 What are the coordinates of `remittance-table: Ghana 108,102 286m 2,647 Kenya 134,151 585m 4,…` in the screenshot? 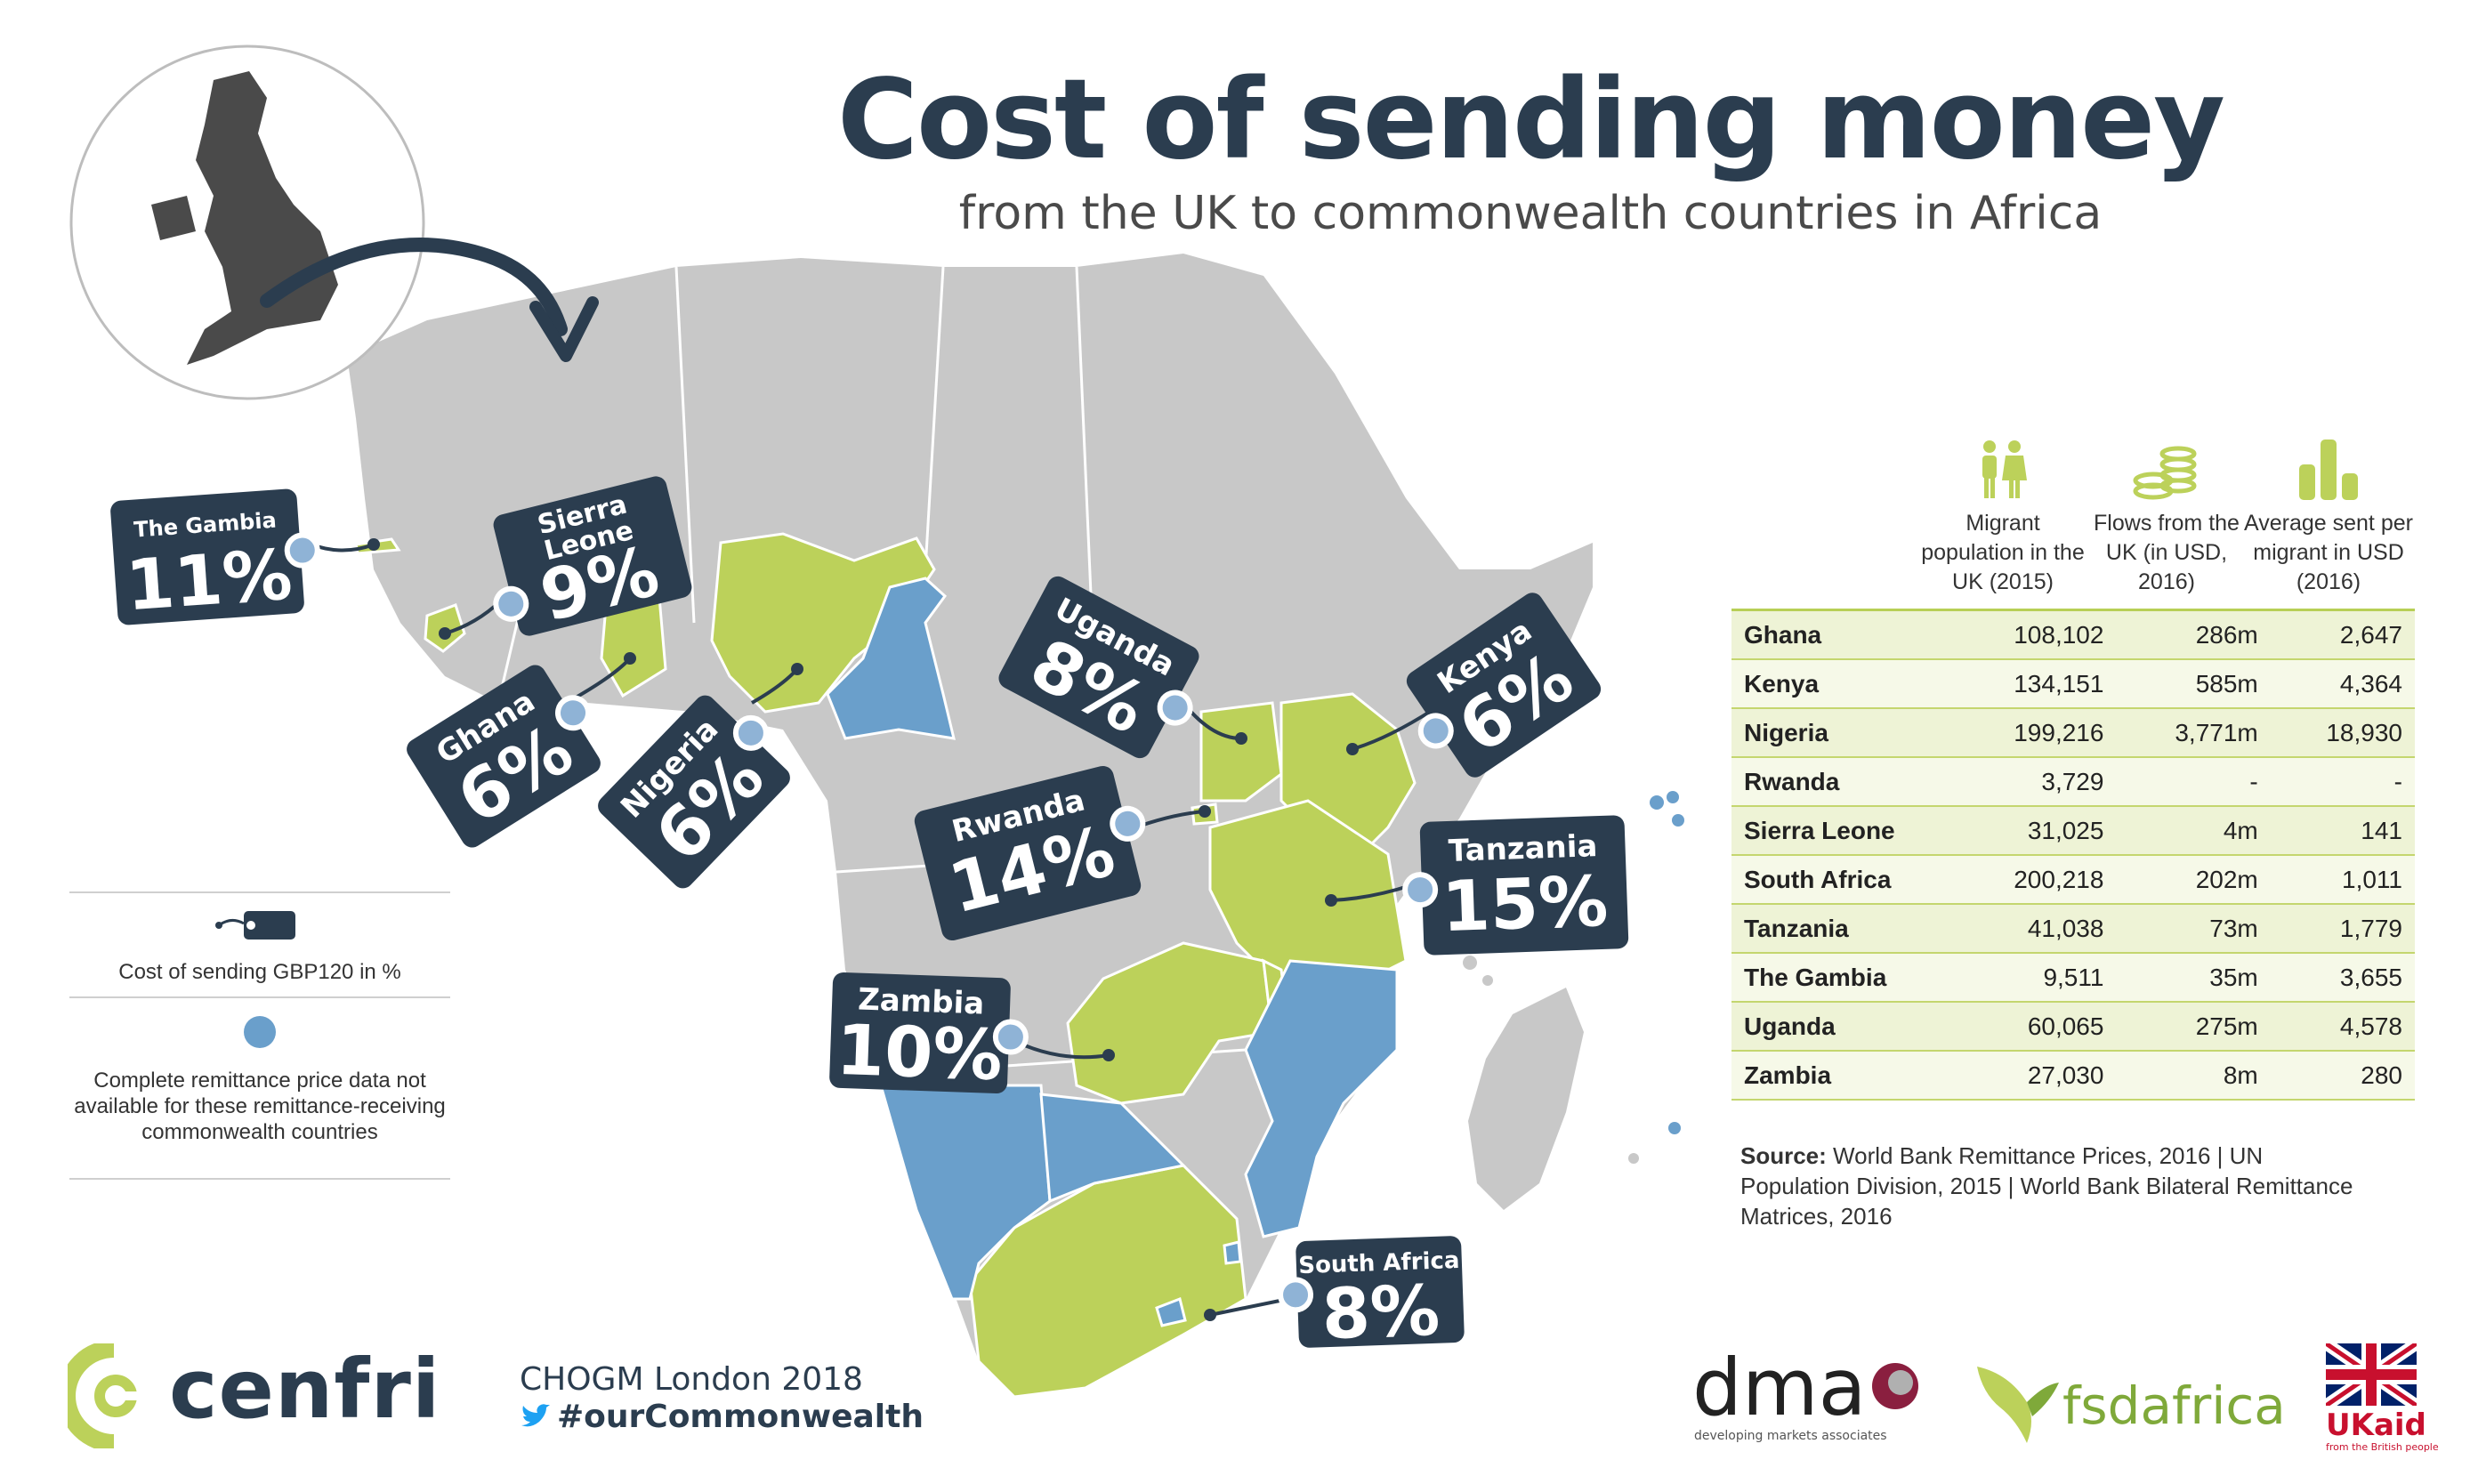 It's located at (2073, 855).